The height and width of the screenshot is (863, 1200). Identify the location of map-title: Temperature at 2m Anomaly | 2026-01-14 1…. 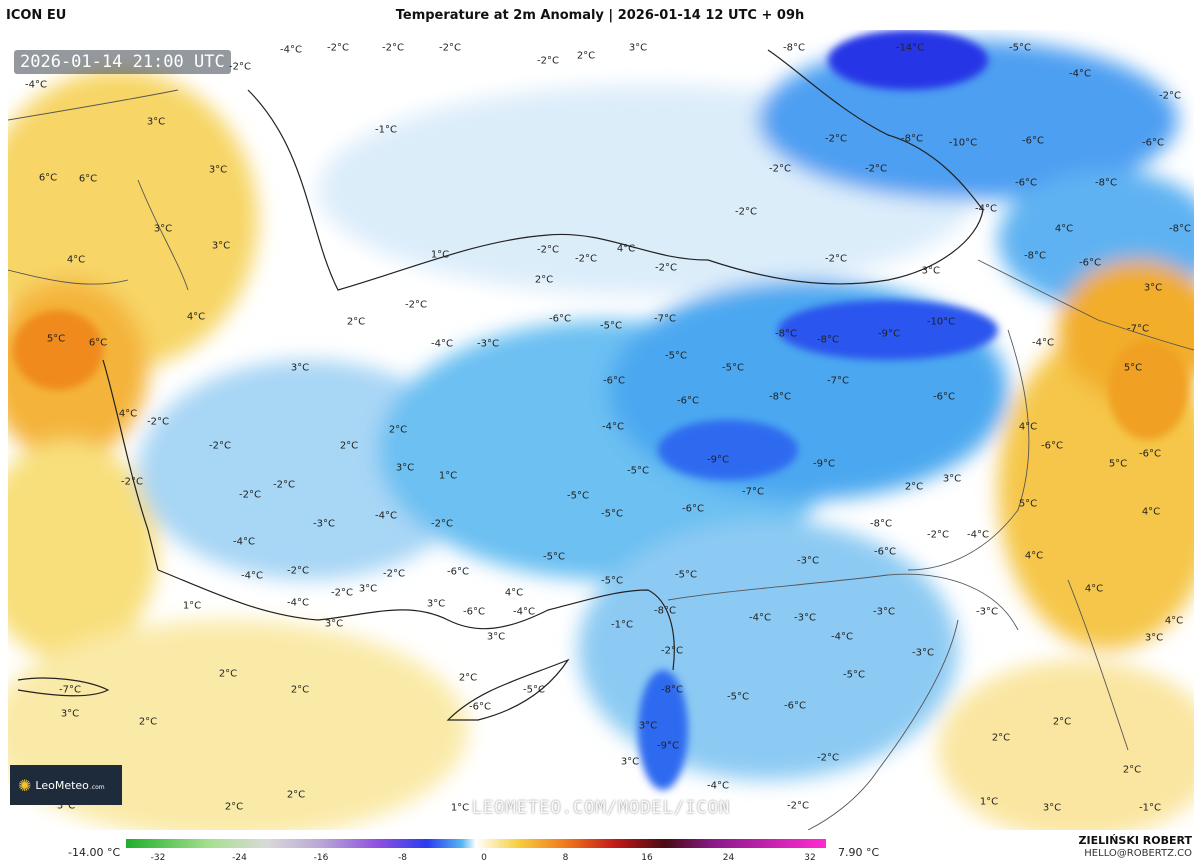
(600, 15).